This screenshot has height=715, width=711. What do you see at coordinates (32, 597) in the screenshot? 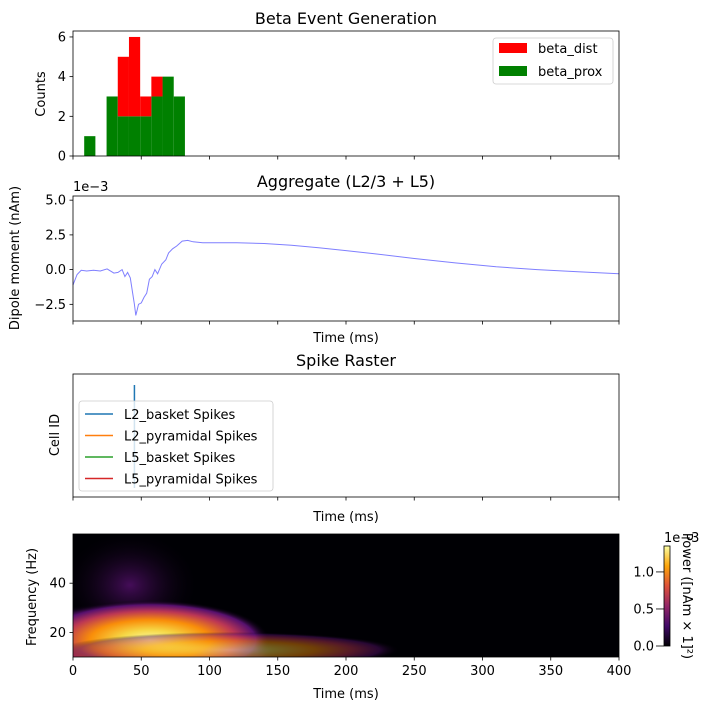
I see `panel4-ylabel: Frequency (Hz)` at bounding box center [32, 597].